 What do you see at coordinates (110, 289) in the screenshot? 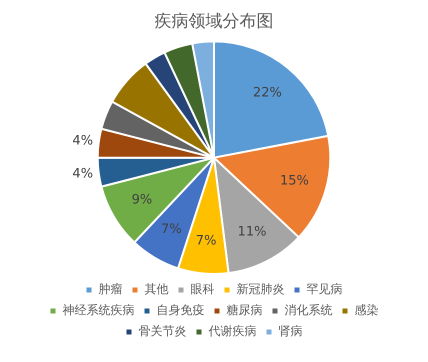
I see `legend-label: 肿瘤` at bounding box center [110, 289].